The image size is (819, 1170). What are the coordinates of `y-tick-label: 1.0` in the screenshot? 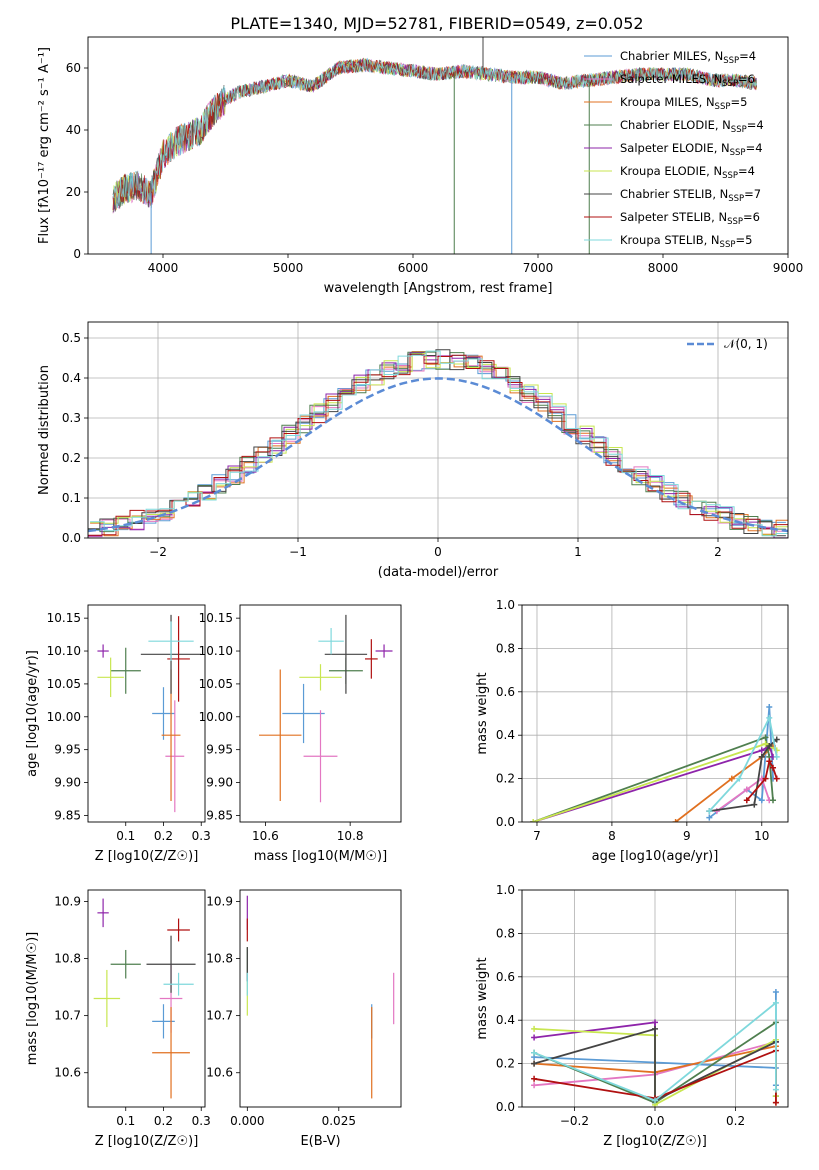 It's located at (505, 605).